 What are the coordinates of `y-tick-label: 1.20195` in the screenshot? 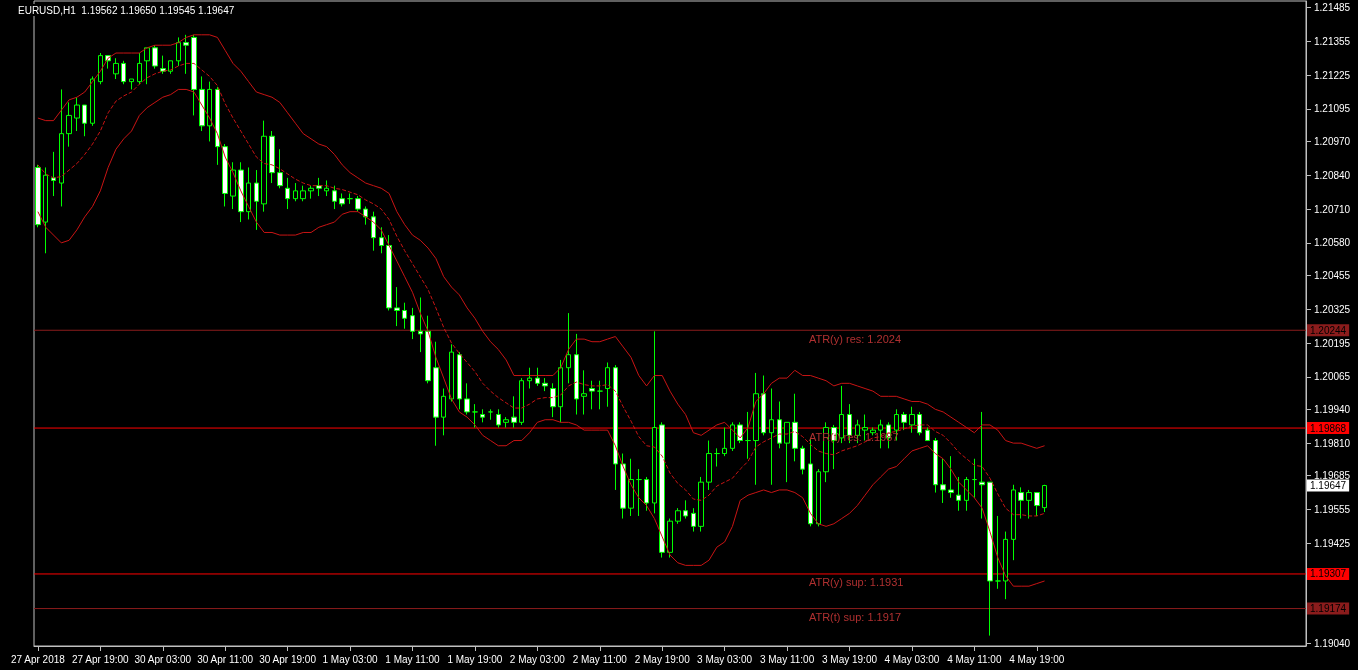 It's located at (1332, 343).